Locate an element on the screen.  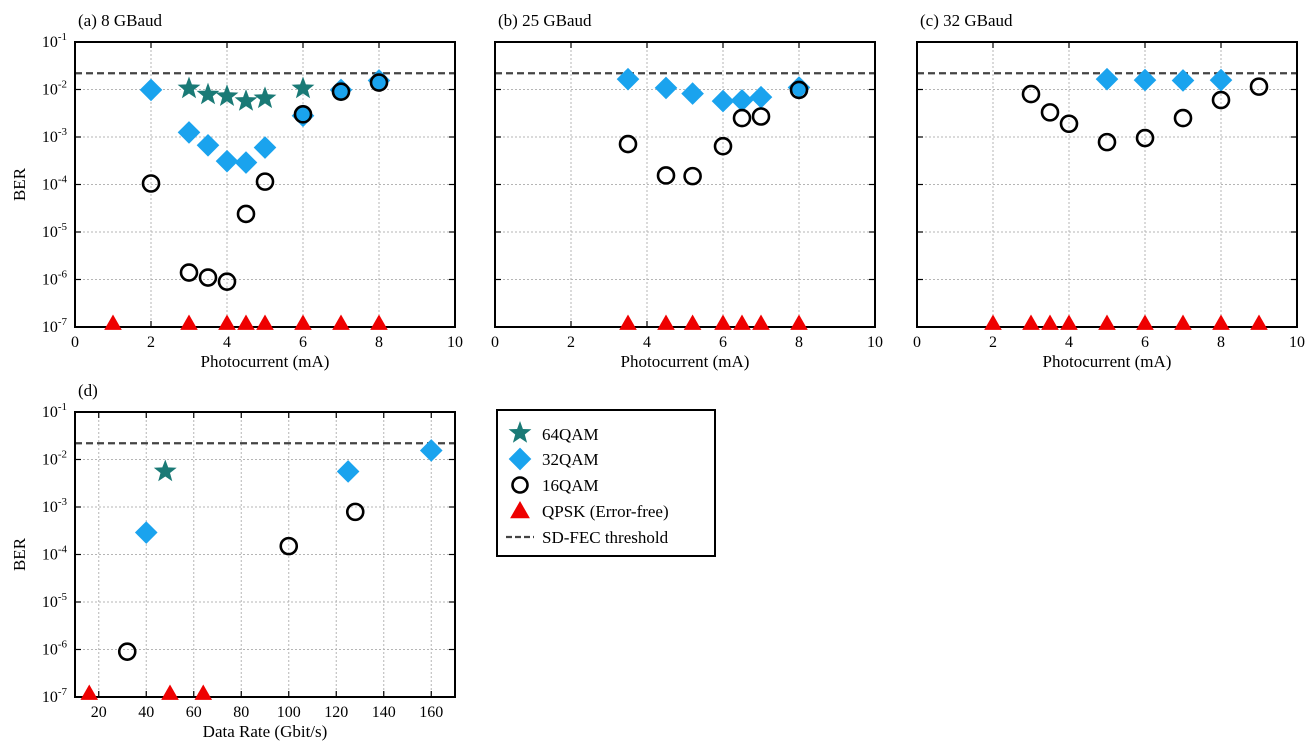
y-tick-label: 10⁻⁵ is located at coordinates (55, 231).